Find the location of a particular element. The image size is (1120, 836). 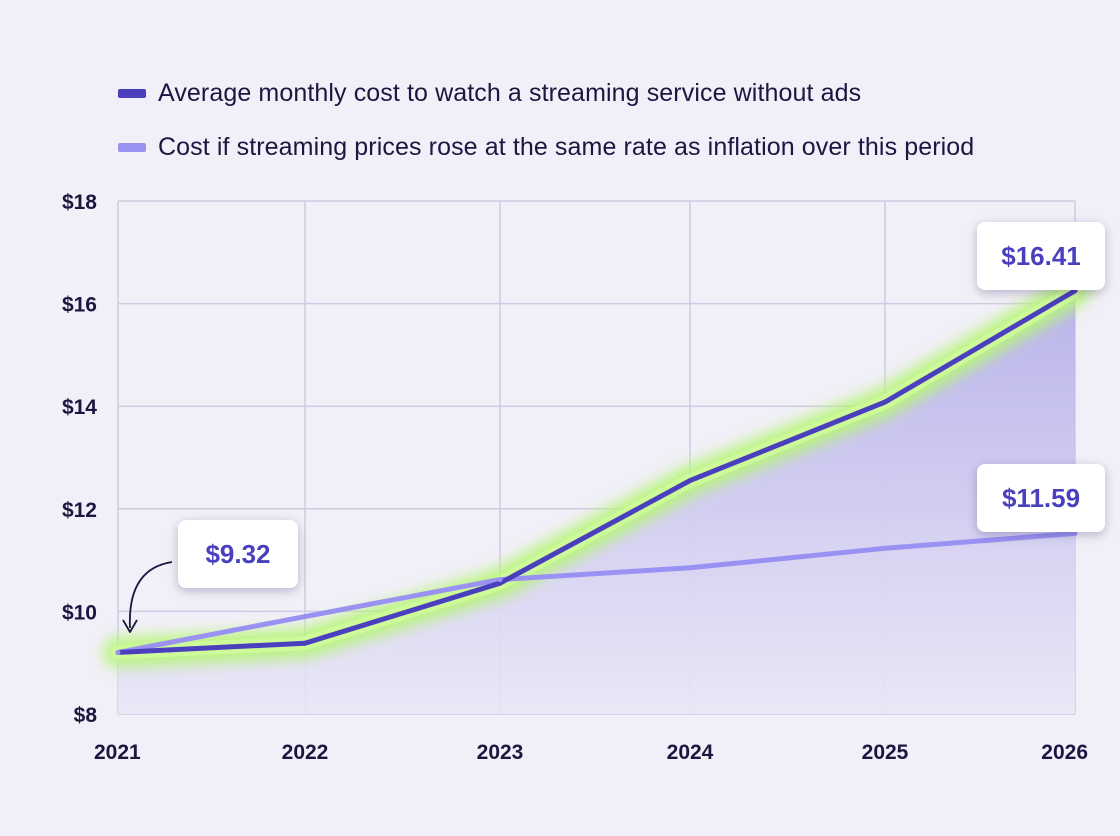

point-inflation-cost-2022 is located at coordinates (305, 617).